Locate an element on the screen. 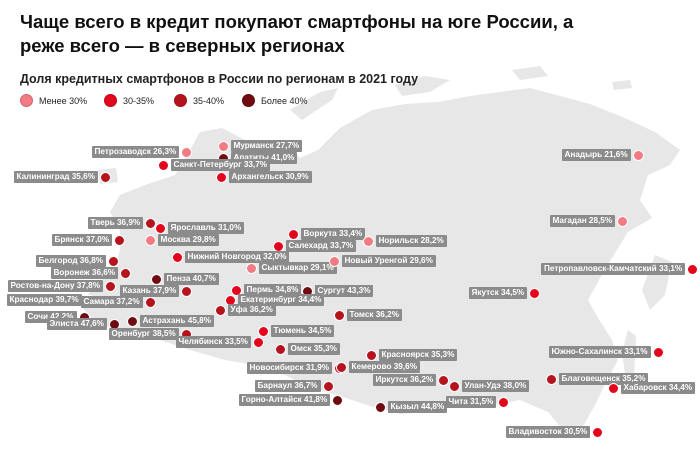 Image resolution: width=700 pixels, height=456 pixels. city-label: Горно-Алтайск 41,8% is located at coordinates (284, 400).